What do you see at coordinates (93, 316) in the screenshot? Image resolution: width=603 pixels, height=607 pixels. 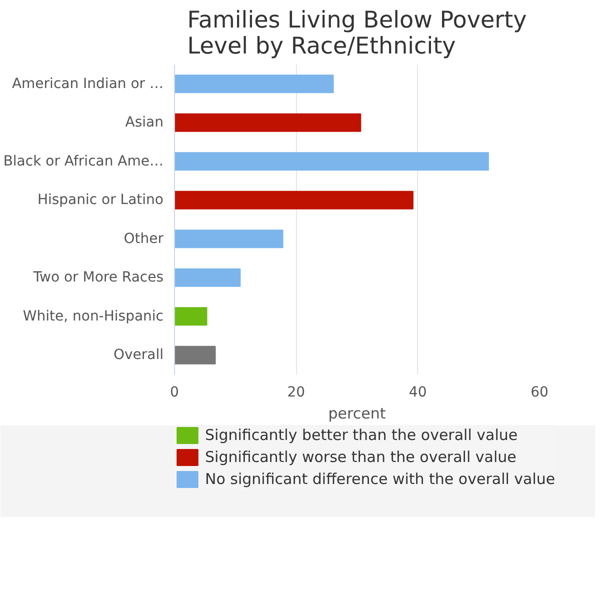 I see `y-tick-label: White, non-Hispanic` at bounding box center [93, 316].